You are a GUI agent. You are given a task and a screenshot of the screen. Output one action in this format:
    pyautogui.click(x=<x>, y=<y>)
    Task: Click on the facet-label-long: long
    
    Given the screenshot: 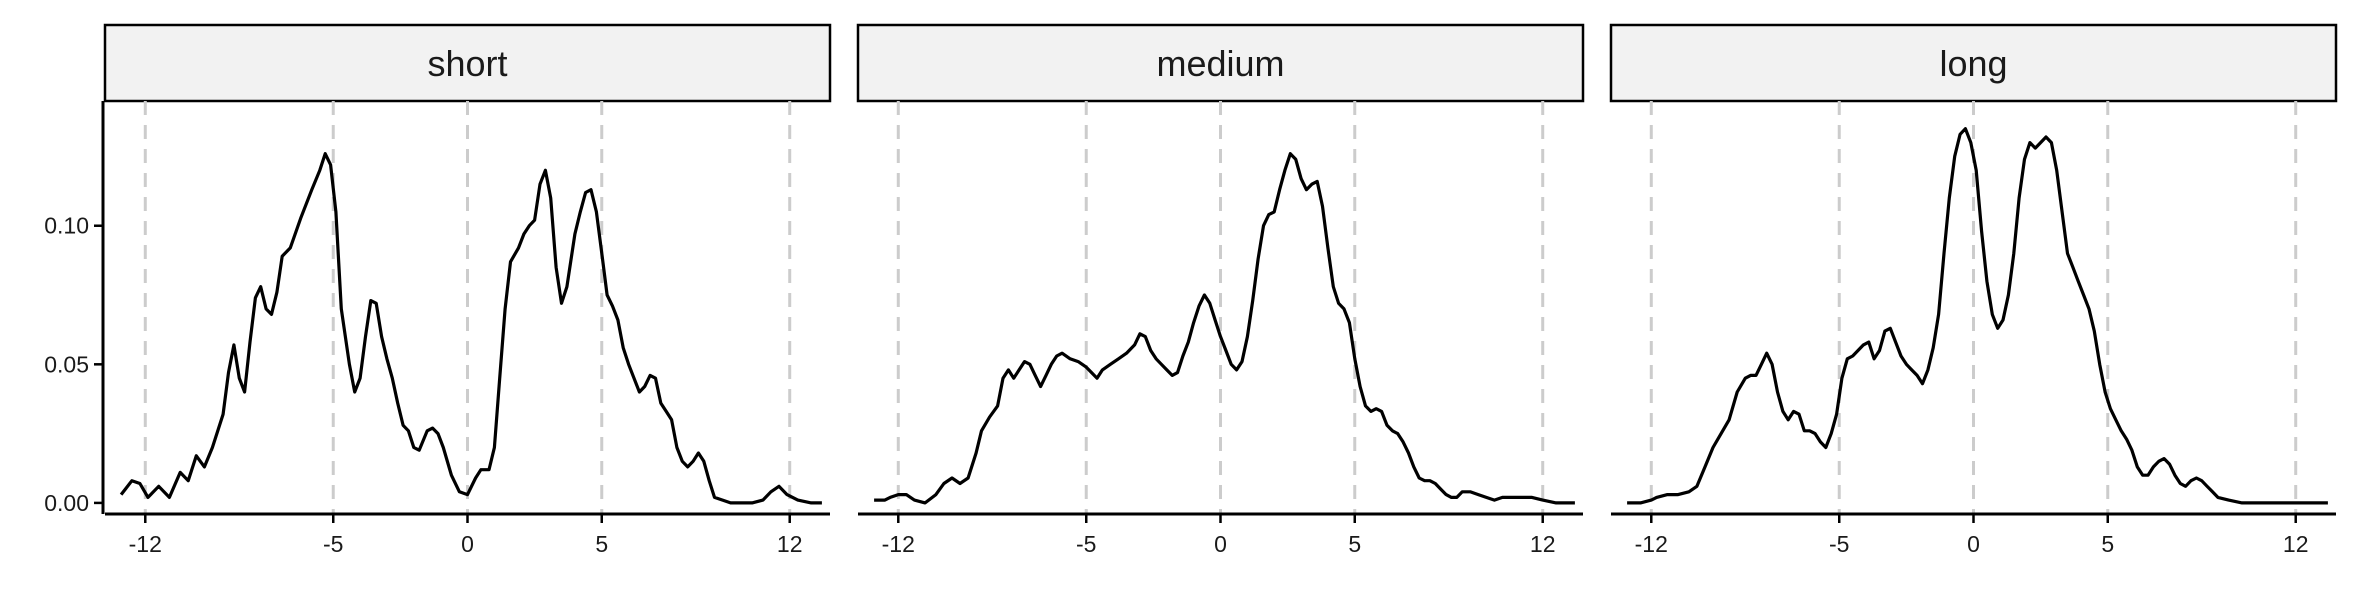 What is the action you would take?
    pyautogui.click(x=1973, y=63)
    